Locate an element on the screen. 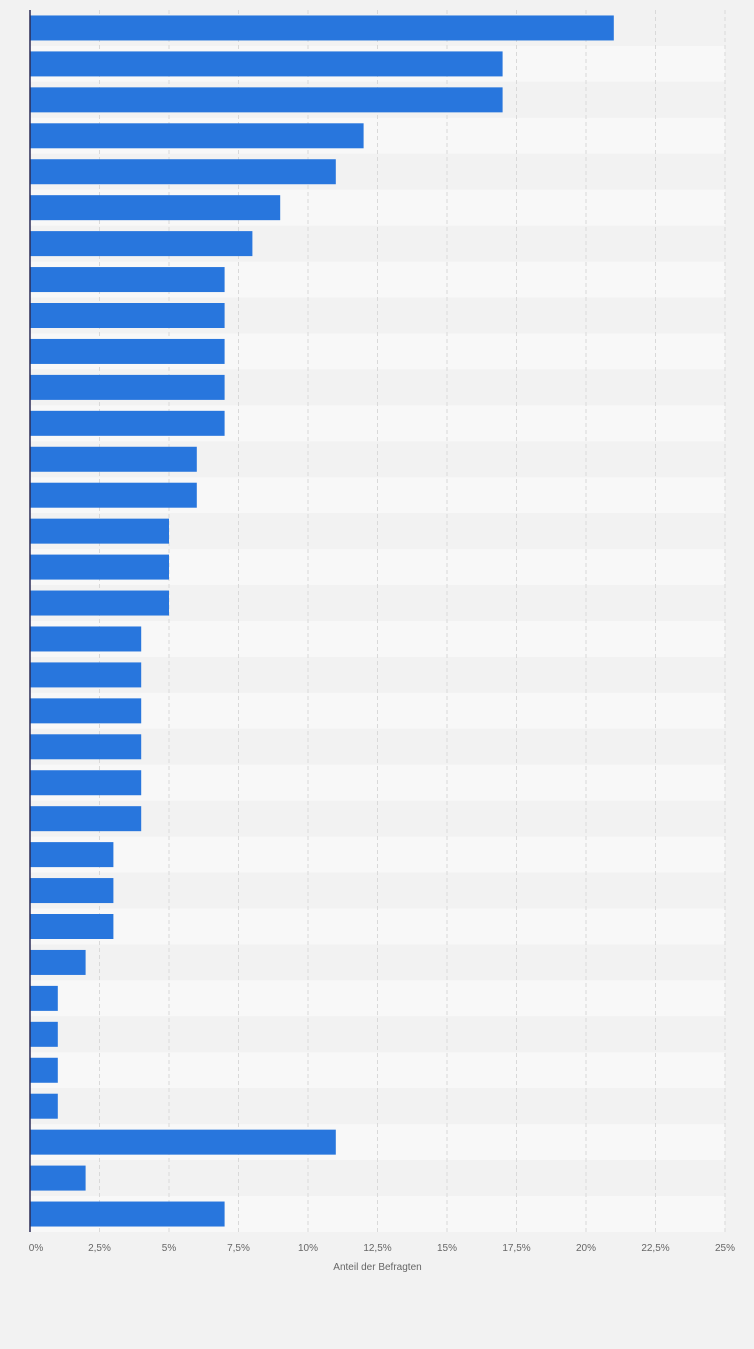 This screenshot has width=754, height=1349. x-tick-label: 20% is located at coordinates (586, 1248).